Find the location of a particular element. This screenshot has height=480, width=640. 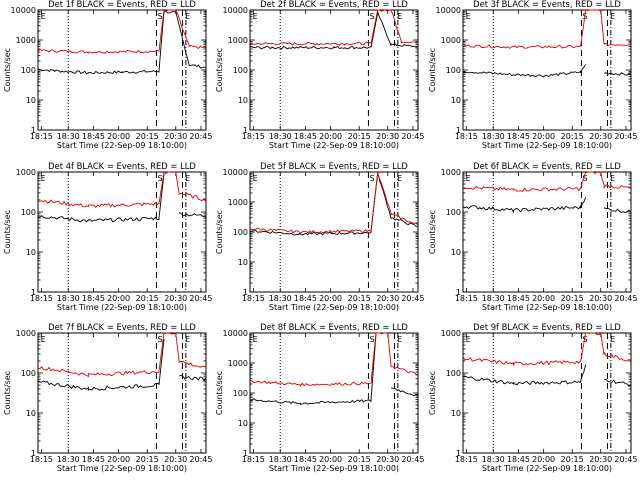

panel-title: Det 4f BLACK = Events, RED = LLD is located at coordinates (122, 166).